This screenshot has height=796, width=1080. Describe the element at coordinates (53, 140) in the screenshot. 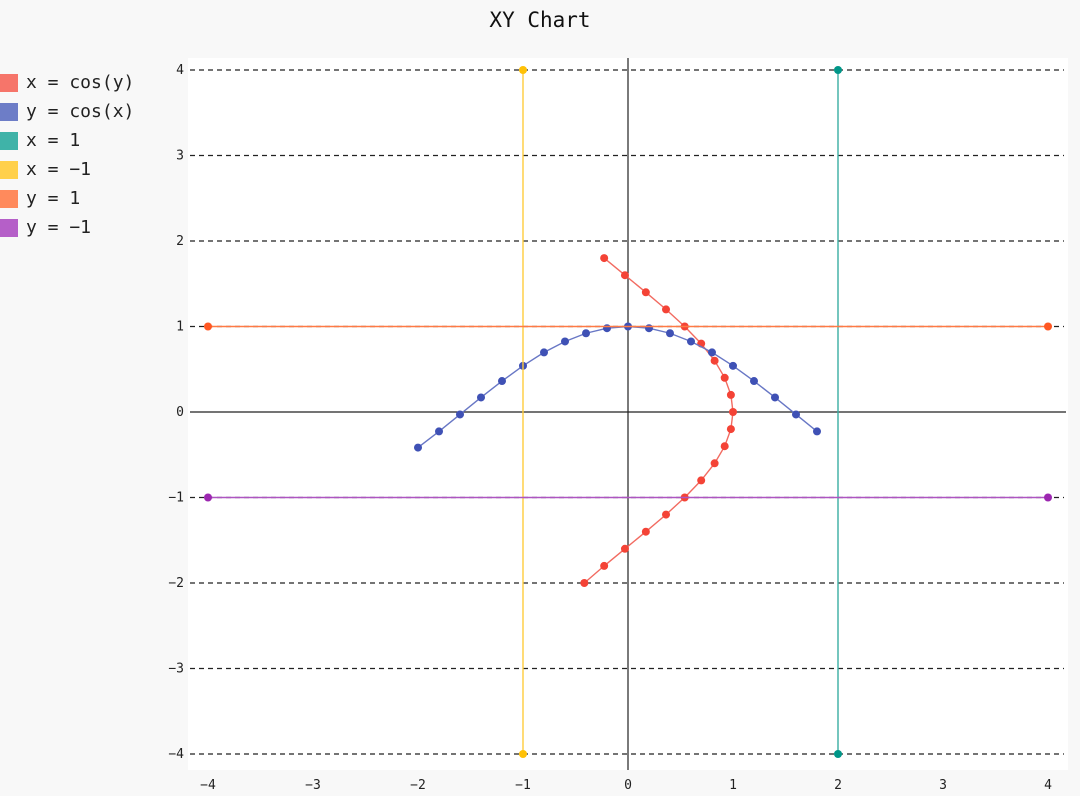

I see `legend-label: x = 1` at that location.